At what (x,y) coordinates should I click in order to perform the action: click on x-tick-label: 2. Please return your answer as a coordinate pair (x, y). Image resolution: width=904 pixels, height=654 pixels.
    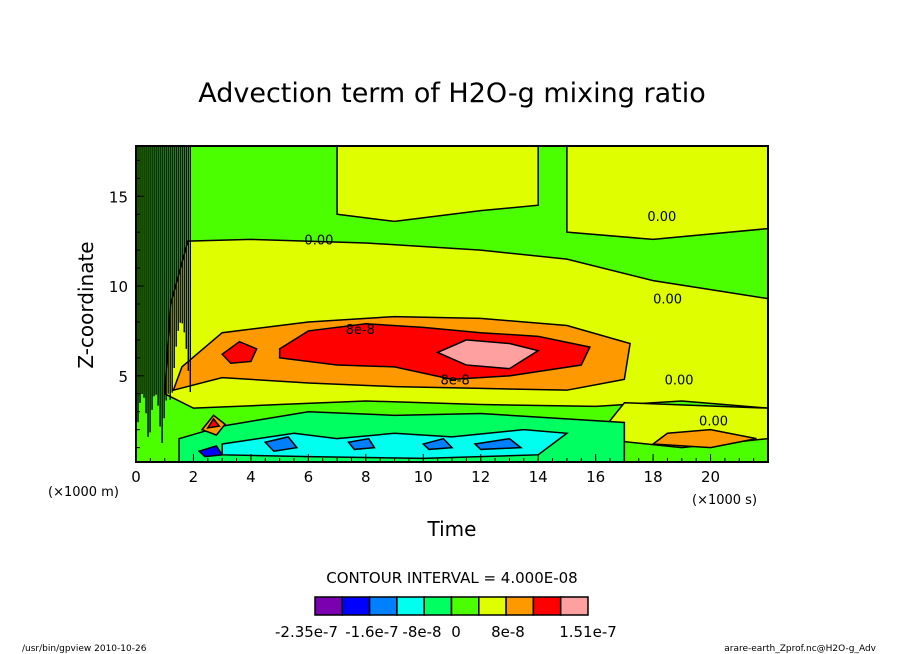
    Looking at the image, I should click on (194, 477).